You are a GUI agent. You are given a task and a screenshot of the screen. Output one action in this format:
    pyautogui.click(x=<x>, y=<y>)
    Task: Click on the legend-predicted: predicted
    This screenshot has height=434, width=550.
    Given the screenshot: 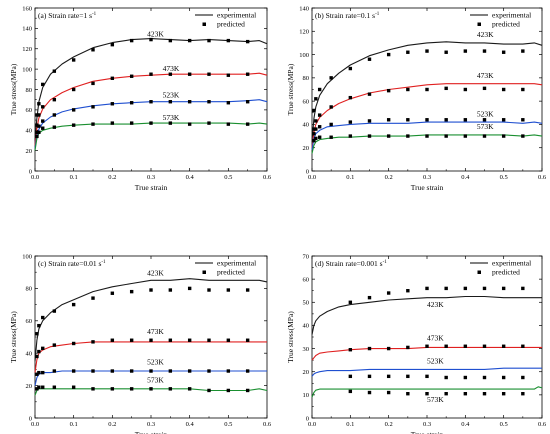 What is the action you would take?
    pyautogui.click(x=231, y=272)
    